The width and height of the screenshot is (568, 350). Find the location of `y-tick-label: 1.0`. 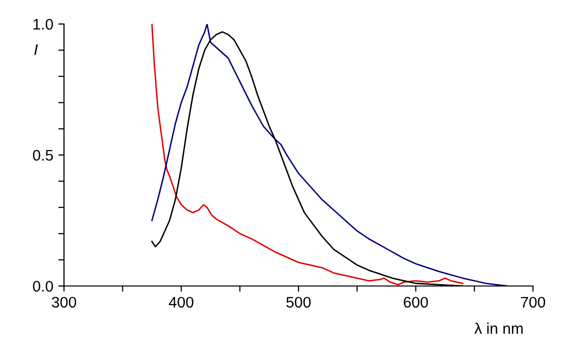

y-tick-label: 1.0 is located at coordinates (43, 24).